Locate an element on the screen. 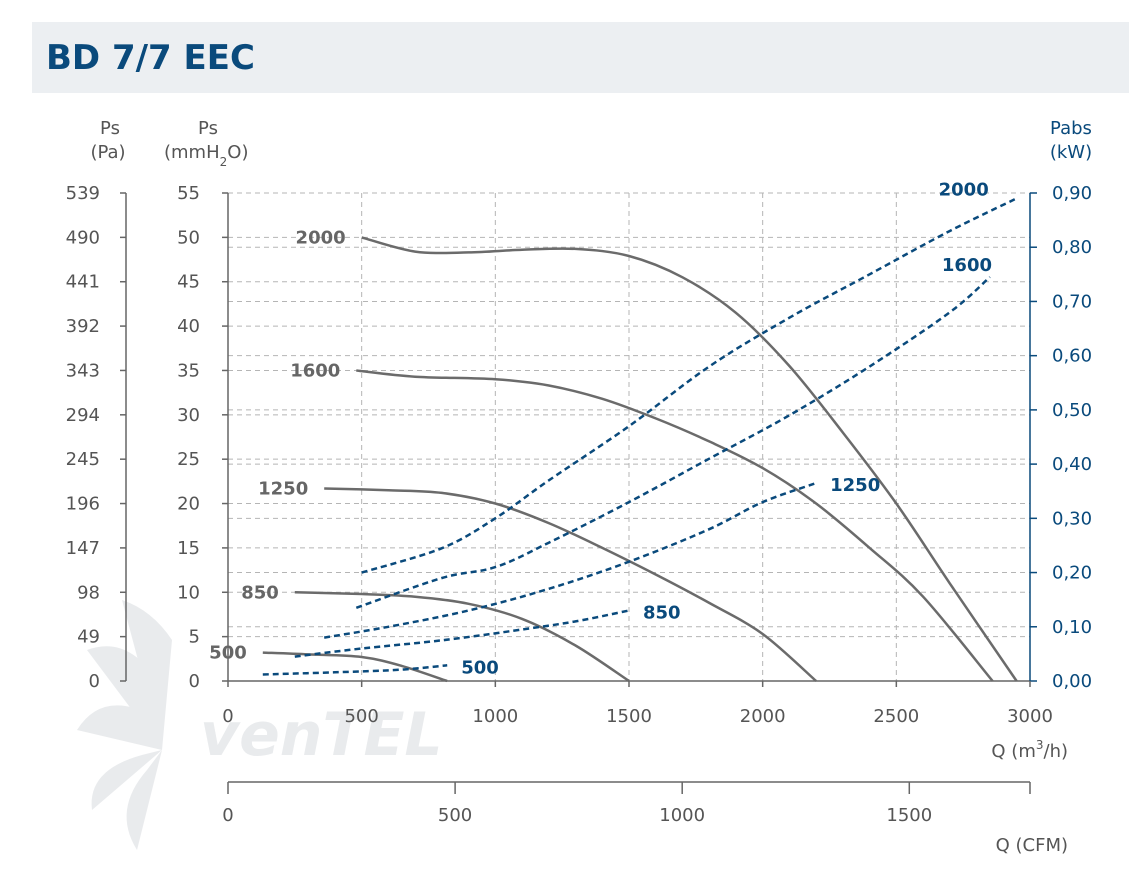  y-mm-tick-label: 5 is located at coordinates (194, 637).